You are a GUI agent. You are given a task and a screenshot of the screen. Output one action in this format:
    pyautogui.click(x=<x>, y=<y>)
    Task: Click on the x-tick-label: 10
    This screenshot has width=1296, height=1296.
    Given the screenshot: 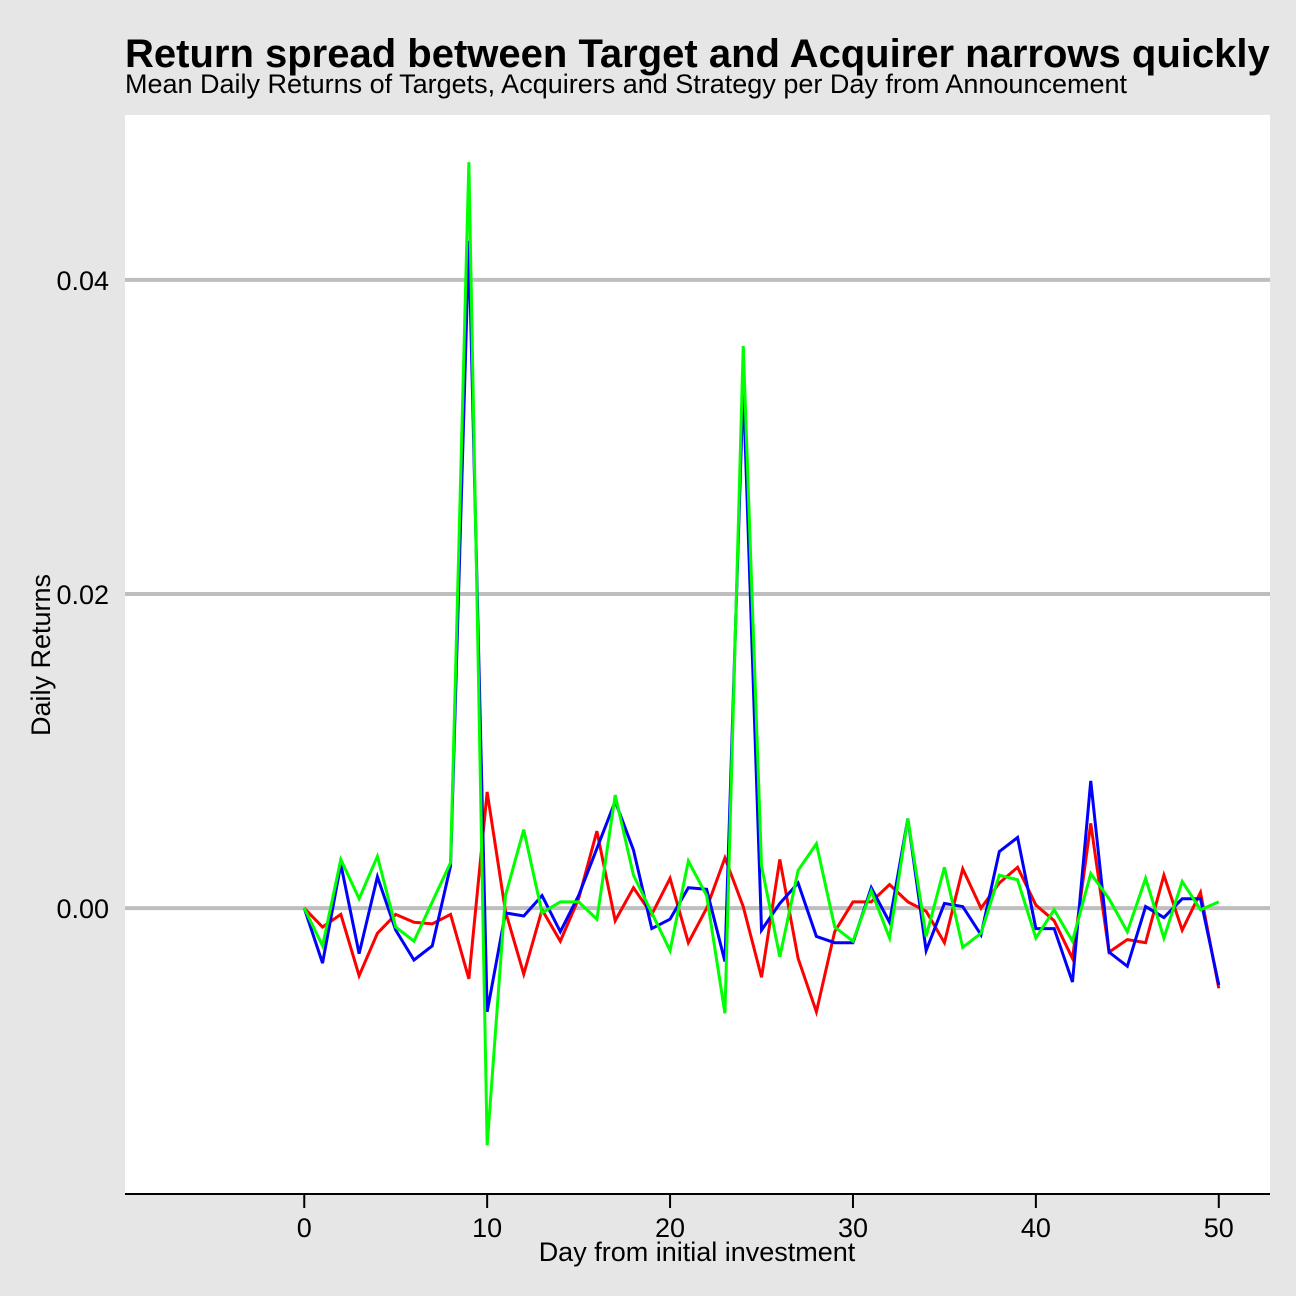 What is the action you would take?
    pyautogui.click(x=487, y=1228)
    